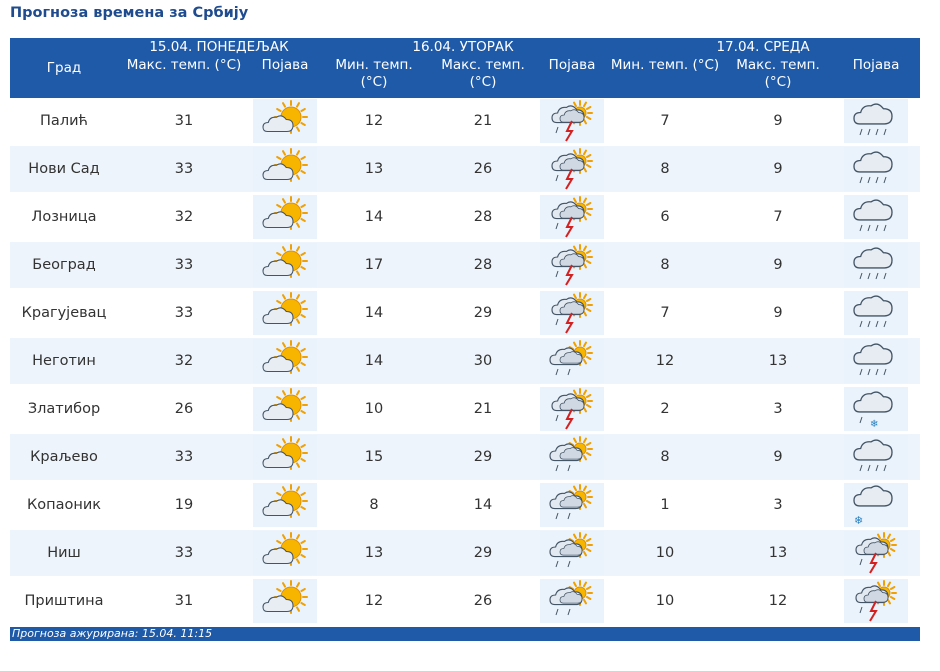 The image size is (940, 671). What do you see at coordinates (665, 170) in the screenshot?
I see `d3-min-temp: 8` at bounding box center [665, 170].